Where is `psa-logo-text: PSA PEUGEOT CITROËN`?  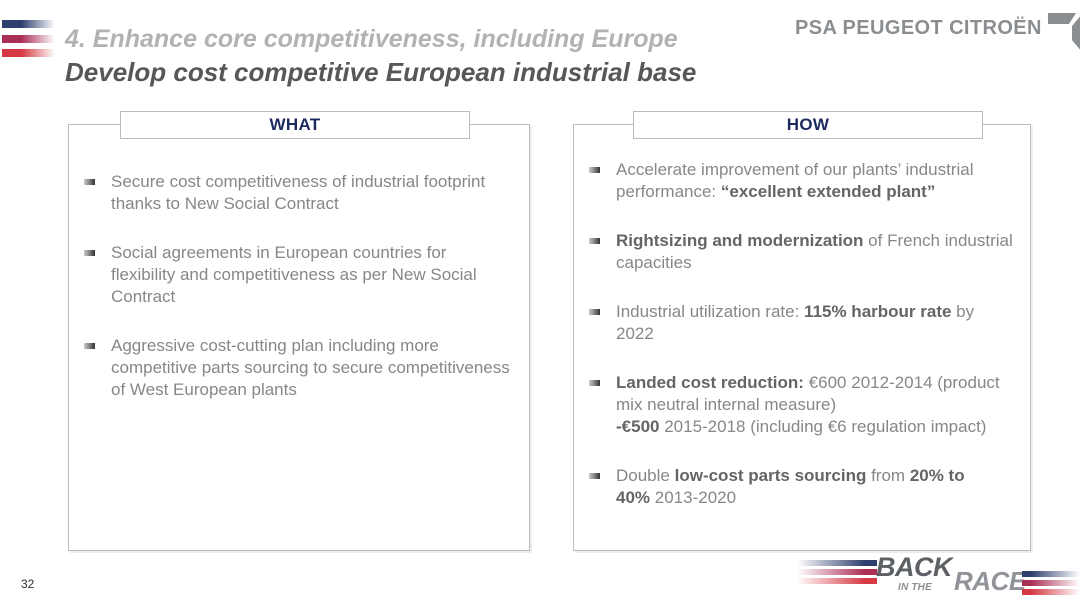
psa-logo-text: PSA PEUGEOT CITROËN is located at coordinates (918, 28).